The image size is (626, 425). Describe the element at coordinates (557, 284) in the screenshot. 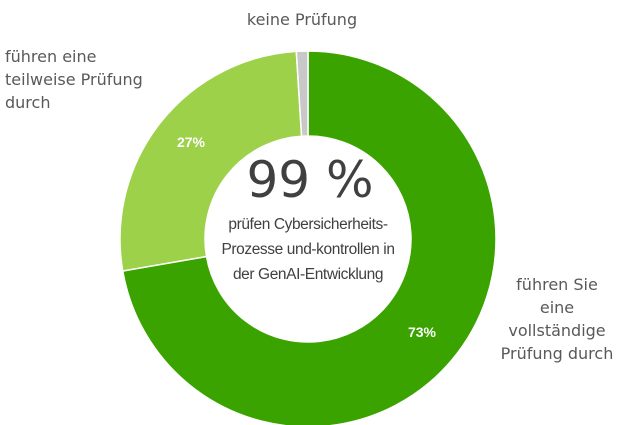

I see `label-full-1: führen Sie` at that location.